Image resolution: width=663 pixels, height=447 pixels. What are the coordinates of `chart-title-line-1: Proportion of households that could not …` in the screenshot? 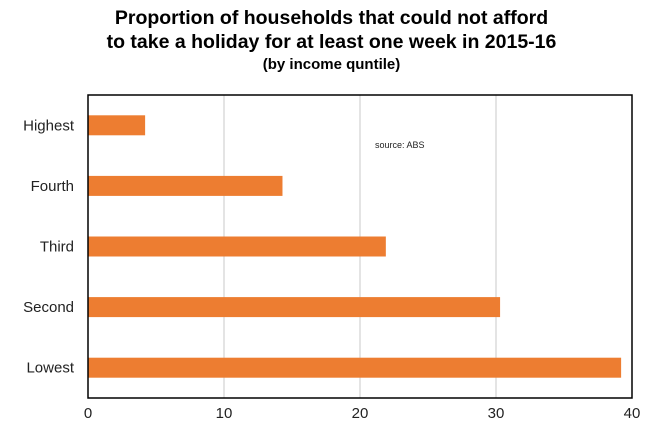 It's located at (331, 18).